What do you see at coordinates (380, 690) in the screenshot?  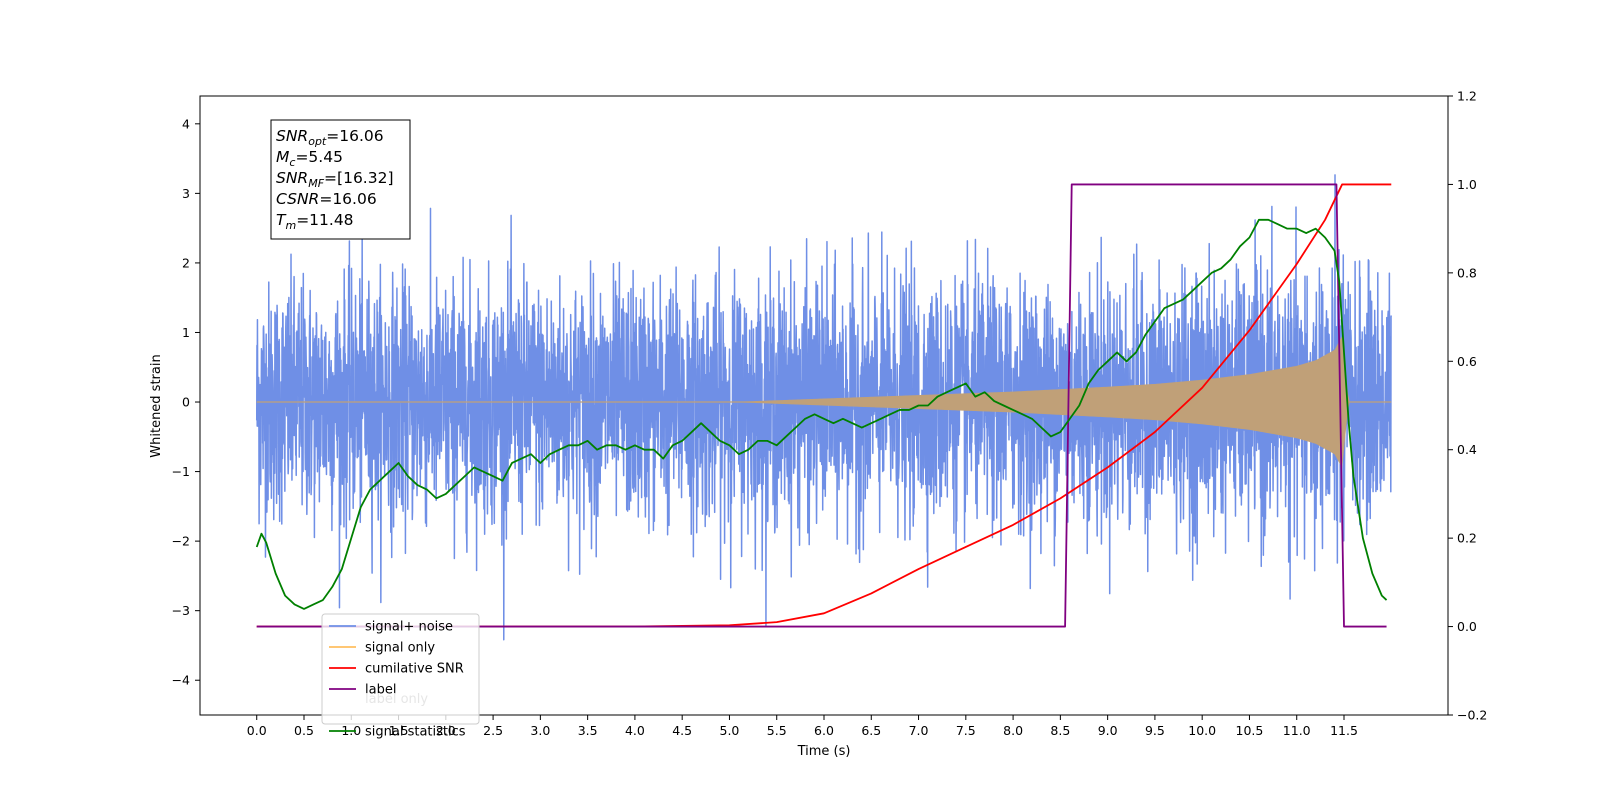 I see `legend-label: label` at bounding box center [380, 690].